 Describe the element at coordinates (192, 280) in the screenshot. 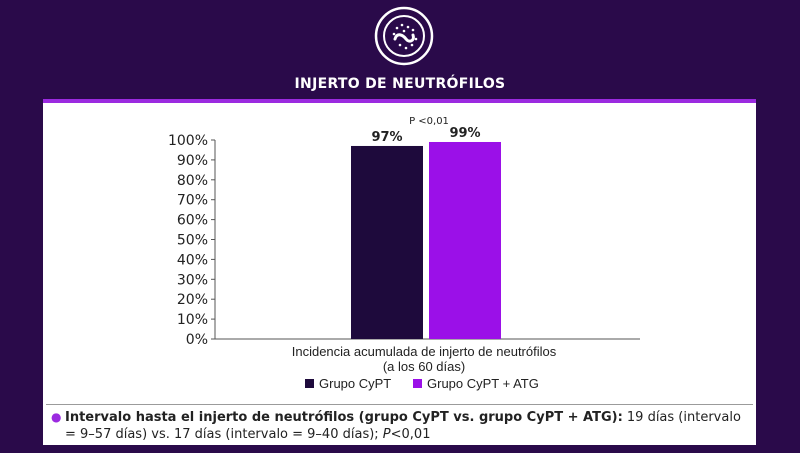

I see `y-tick-label: 30%` at that location.